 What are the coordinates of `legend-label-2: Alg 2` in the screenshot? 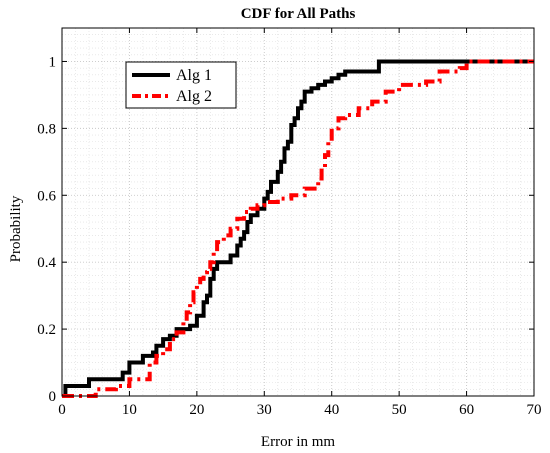 It's located at (194, 96).